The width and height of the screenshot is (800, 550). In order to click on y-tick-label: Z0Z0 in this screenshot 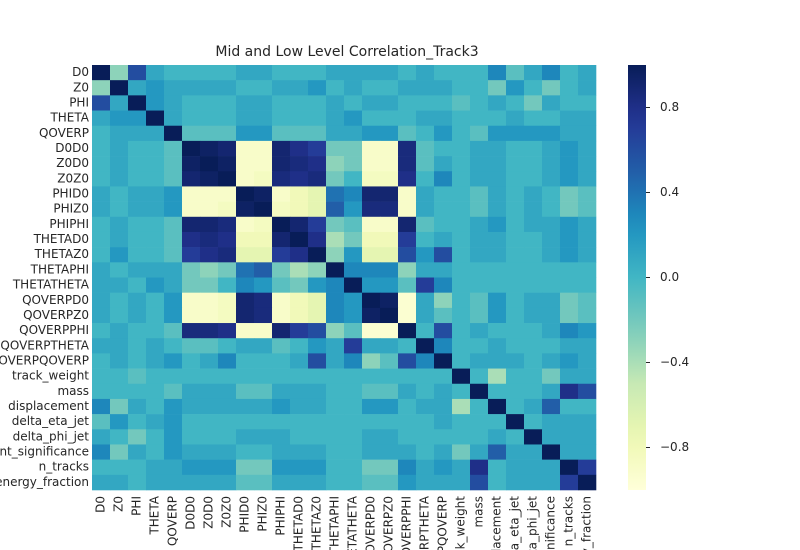, I will do `click(73, 178)`.